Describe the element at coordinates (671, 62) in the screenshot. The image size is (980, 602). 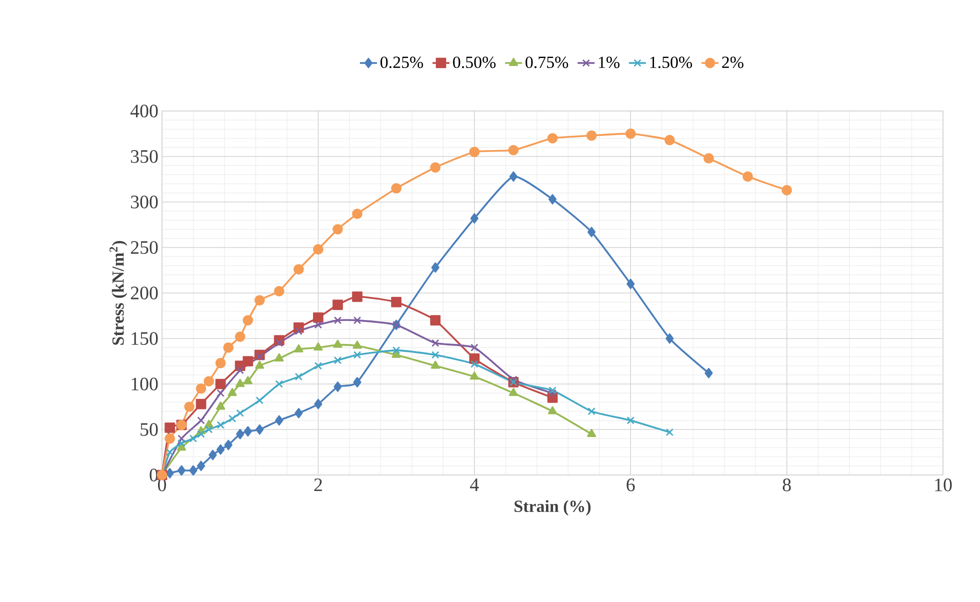
I see `legend-label: 1.50%` at that location.